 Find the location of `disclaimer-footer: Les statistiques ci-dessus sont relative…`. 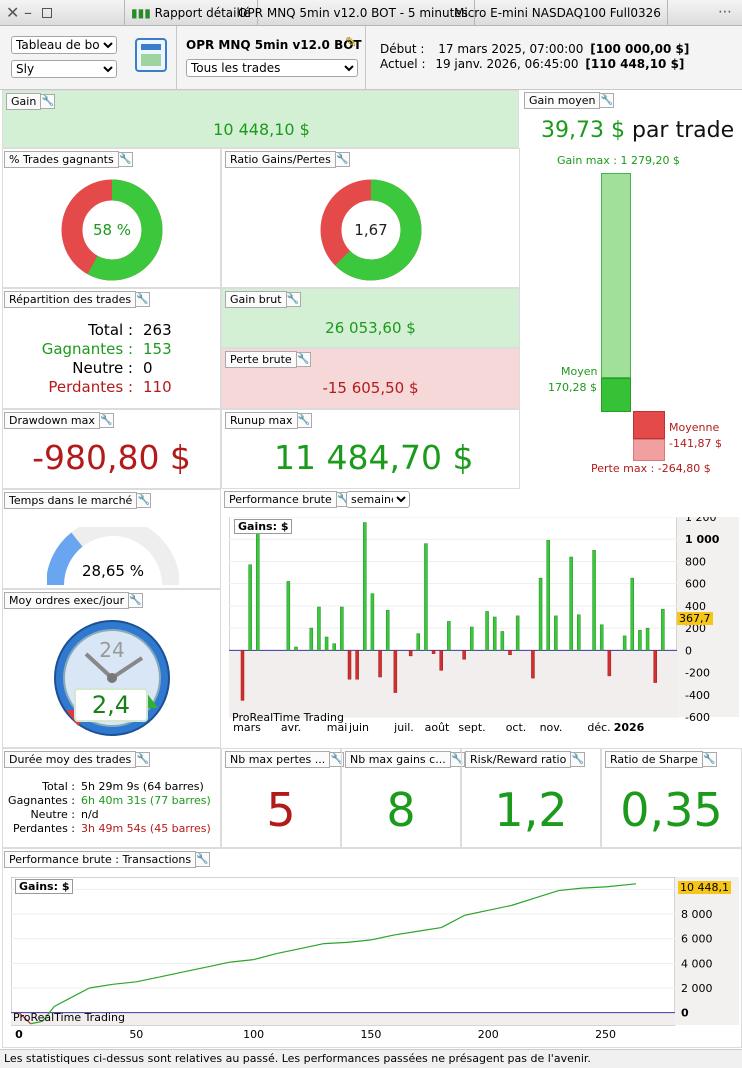

disclaimer-footer: Les statistiques ci-dessus sont relative… is located at coordinates (371, 1058).